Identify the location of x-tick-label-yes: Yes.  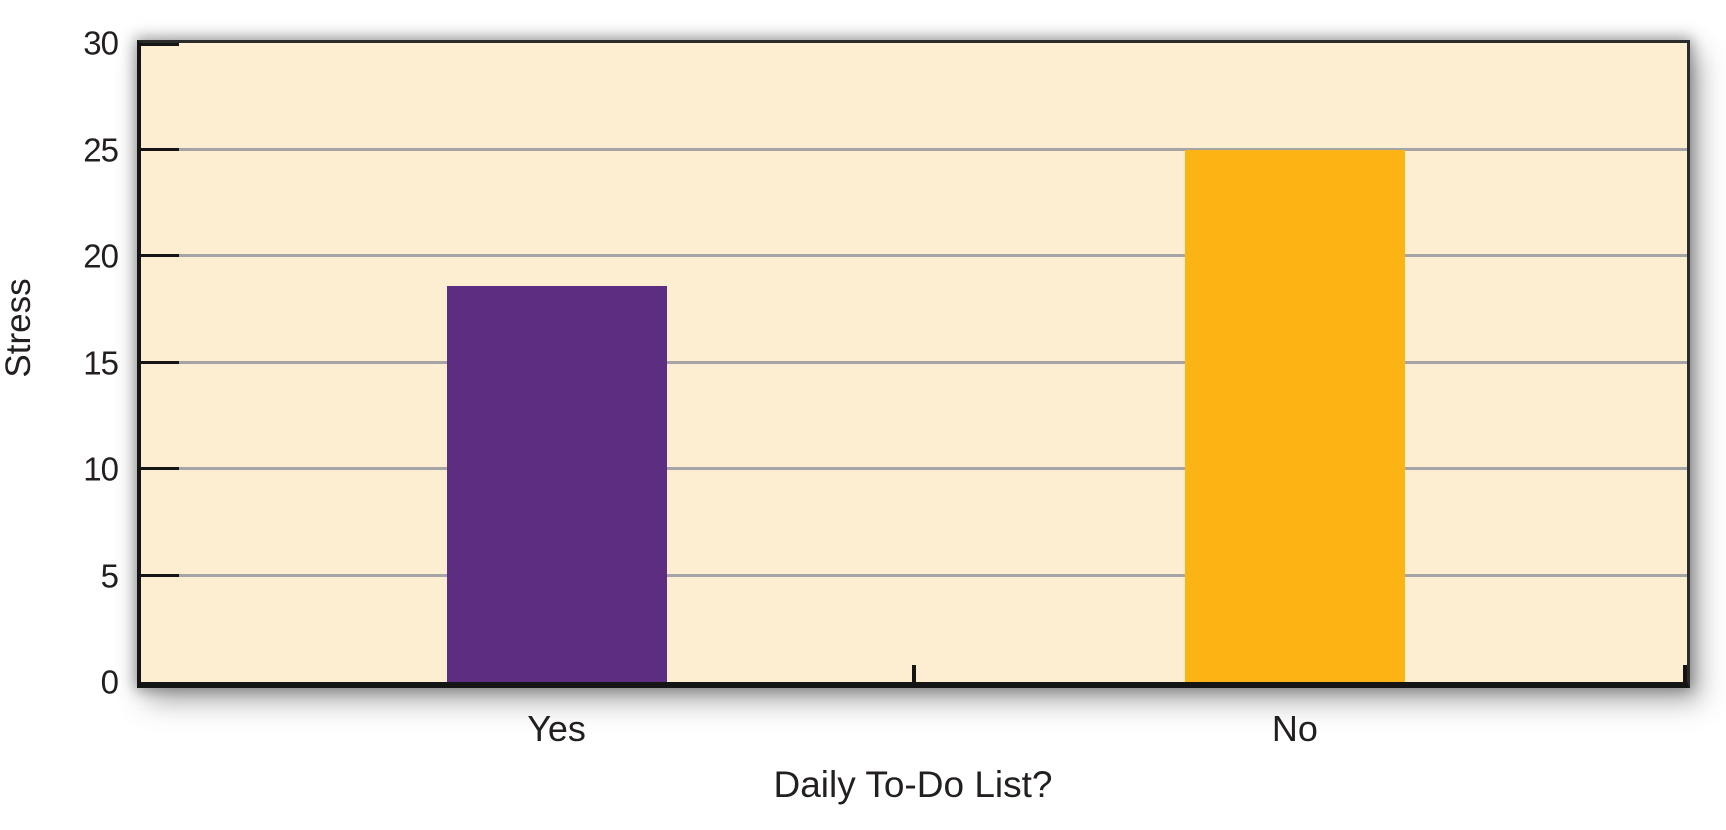
(556, 728).